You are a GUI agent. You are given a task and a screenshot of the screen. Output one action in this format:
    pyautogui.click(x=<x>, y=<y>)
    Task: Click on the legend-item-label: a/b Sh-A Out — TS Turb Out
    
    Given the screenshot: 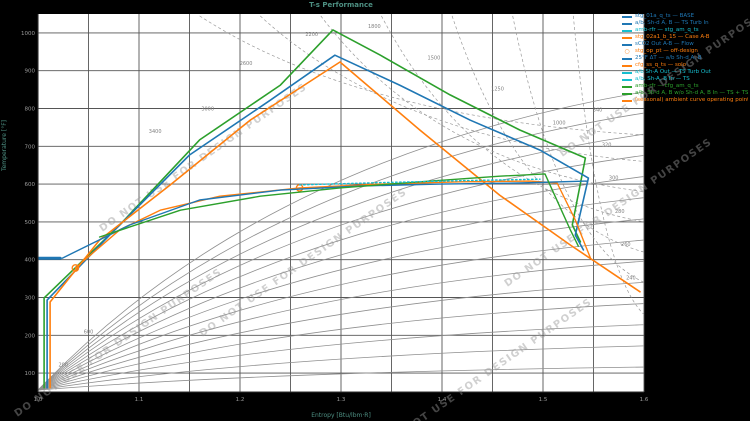 What is the action you would take?
    pyautogui.click(x=673, y=72)
    